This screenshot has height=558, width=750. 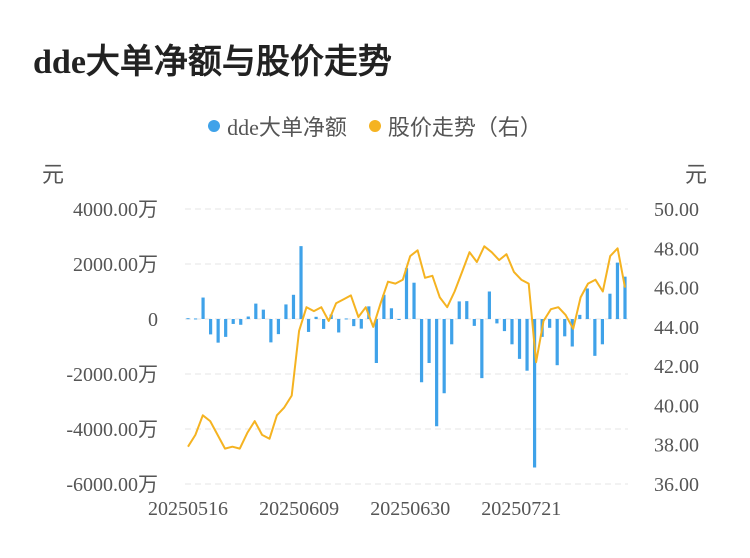 I want to click on right-axis-ticks: 50.00 48.00 46.00 44.00 42.00 40.00 38.00 36.00, so click(x=676, y=347).